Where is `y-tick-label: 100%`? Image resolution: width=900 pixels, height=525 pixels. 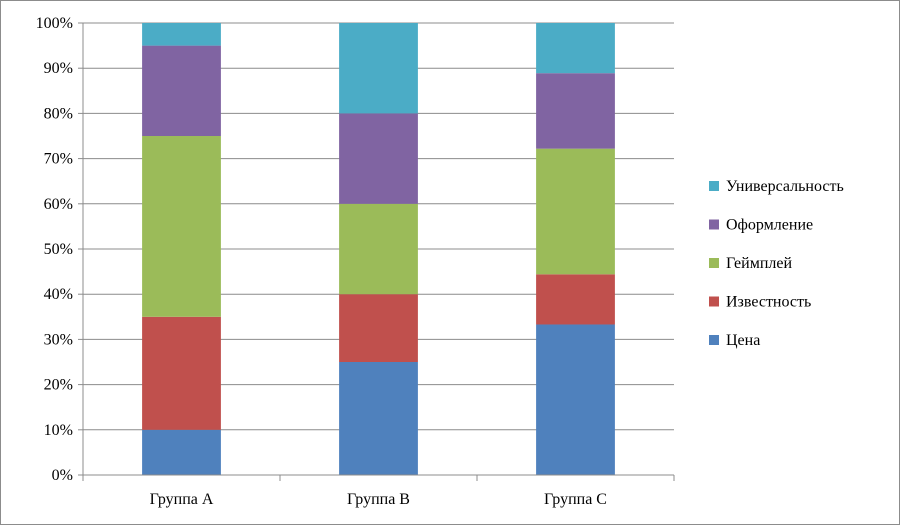
y-tick-label: 100% is located at coordinates (54, 23).